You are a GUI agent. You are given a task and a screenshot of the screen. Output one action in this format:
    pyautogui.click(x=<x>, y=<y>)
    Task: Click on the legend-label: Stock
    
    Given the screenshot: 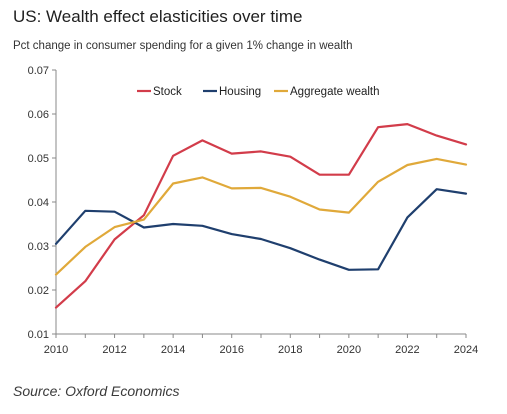 What is the action you would take?
    pyautogui.click(x=167, y=92)
    